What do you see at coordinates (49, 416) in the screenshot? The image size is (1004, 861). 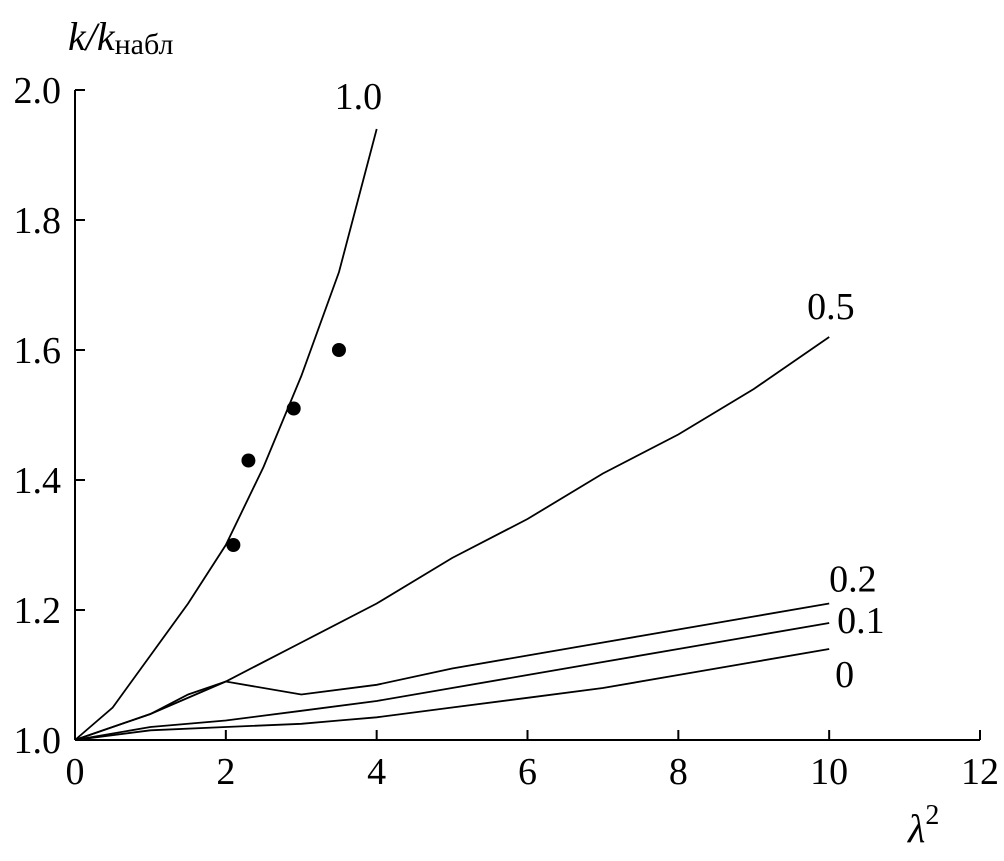 I see `y-ticks: 1.0 1.2 1.4 1.6 1.8 2.0` at bounding box center [49, 416].